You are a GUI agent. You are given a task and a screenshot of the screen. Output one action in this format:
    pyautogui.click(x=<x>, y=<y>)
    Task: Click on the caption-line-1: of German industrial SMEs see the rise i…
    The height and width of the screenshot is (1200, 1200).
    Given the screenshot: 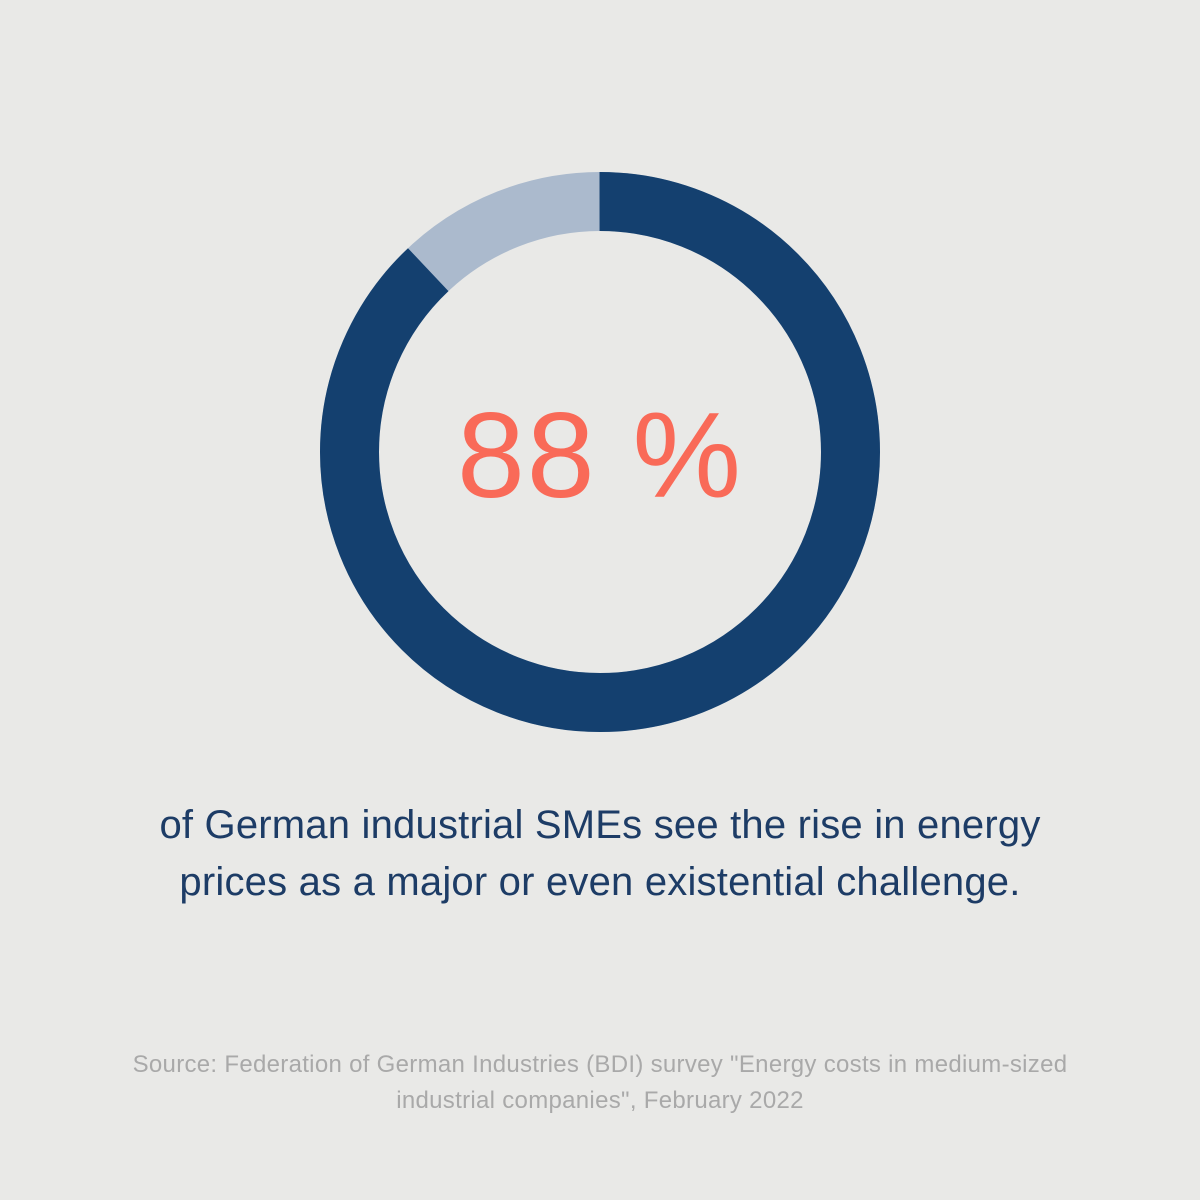 What is the action you would take?
    pyautogui.click(x=600, y=825)
    